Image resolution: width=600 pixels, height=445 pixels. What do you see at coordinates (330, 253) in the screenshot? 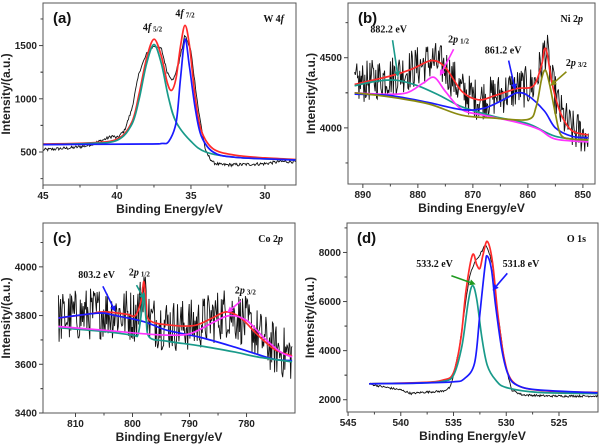
I see `y-tick-label: 8000` at bounding box center [330, 253].